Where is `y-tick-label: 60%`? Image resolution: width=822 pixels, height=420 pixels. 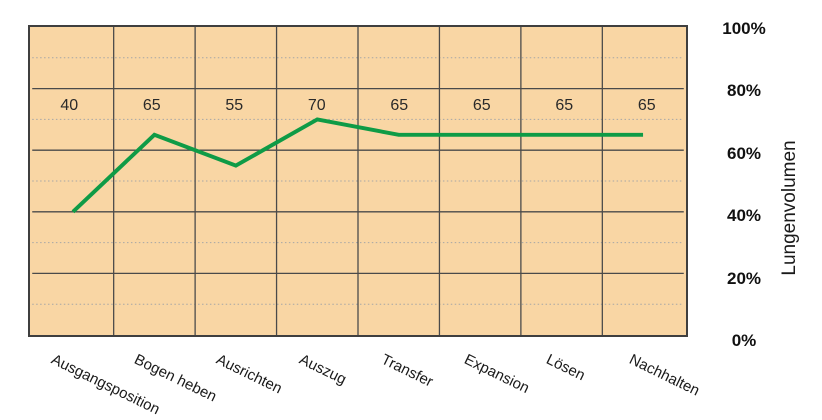 y-tick-label: 60% is located at coordinates (744, 153).